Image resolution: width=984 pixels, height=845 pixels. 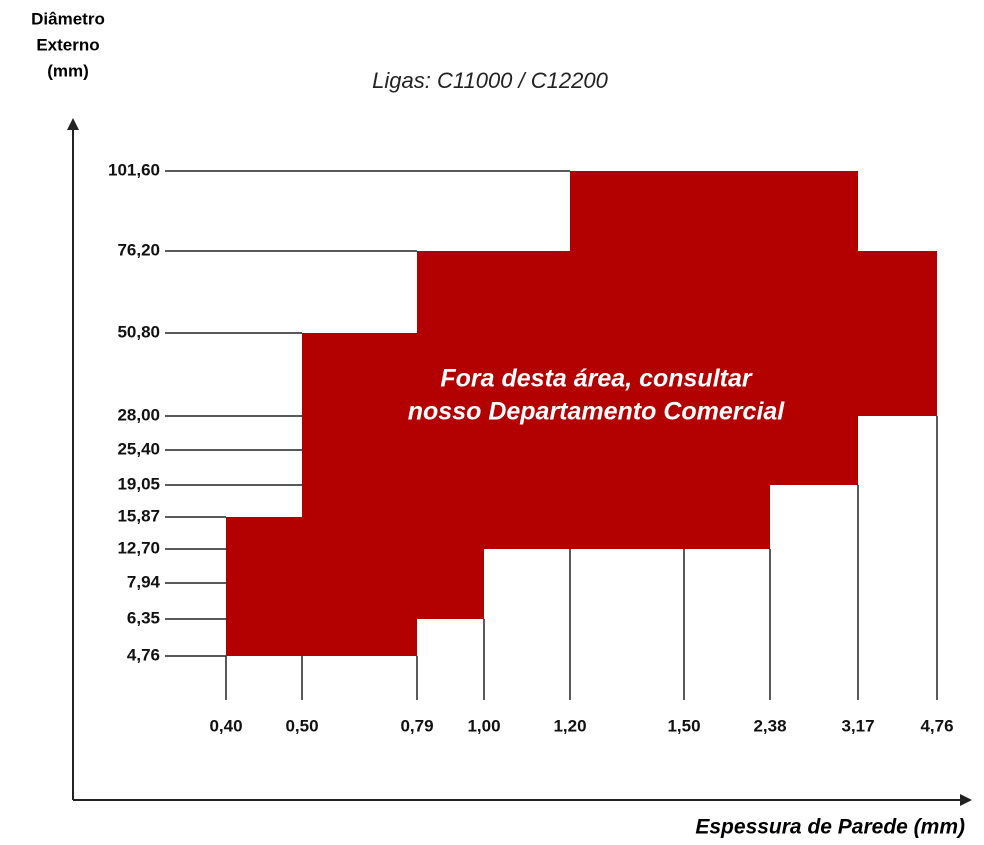 I want to click on y-tick-label: 15,87, so click(x=138, y=515).